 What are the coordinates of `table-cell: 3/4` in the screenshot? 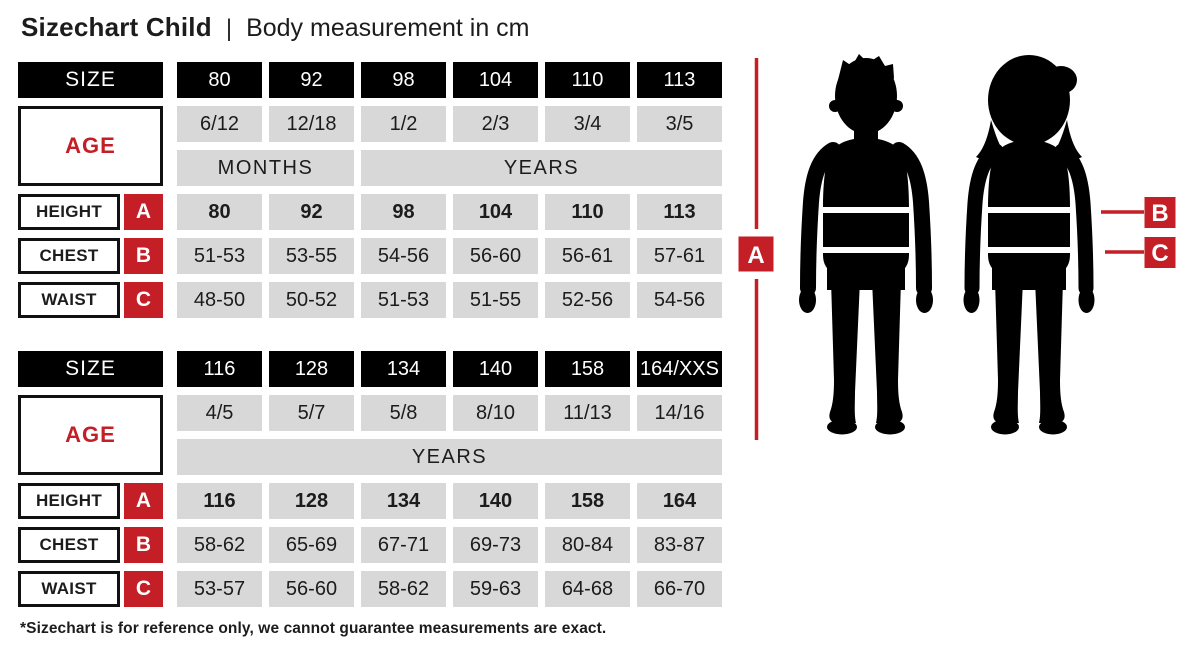 It's located at (587, 124).